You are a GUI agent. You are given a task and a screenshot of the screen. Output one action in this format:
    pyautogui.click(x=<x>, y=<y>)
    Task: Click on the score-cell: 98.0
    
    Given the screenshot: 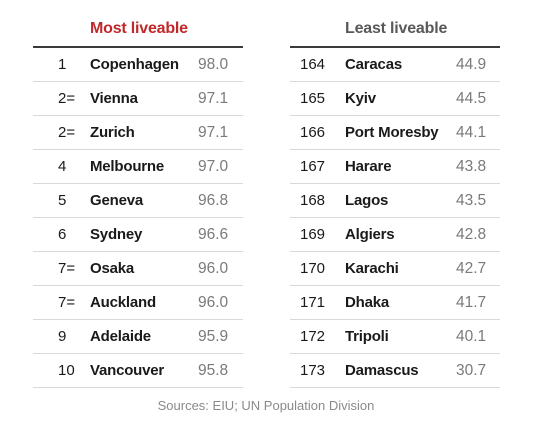 What is the action you would take?
    pyautogui.click(x=213, y=64)
    